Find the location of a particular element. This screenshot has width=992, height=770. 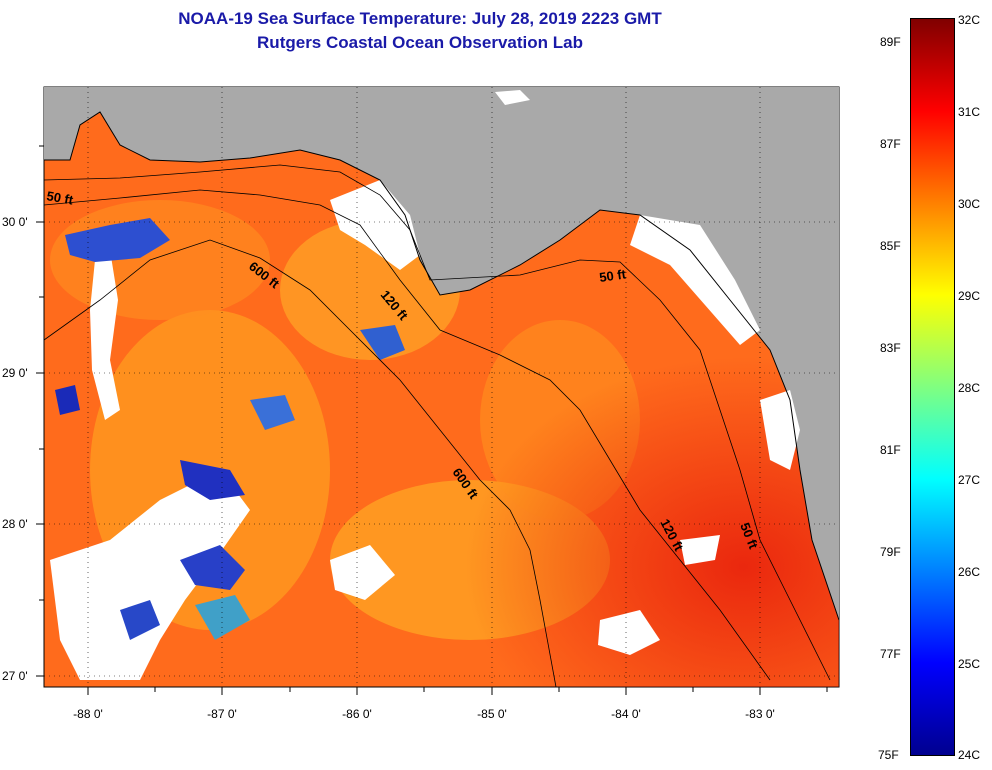

lon-label-84: -84 0' is located at coordinates (626, 714).